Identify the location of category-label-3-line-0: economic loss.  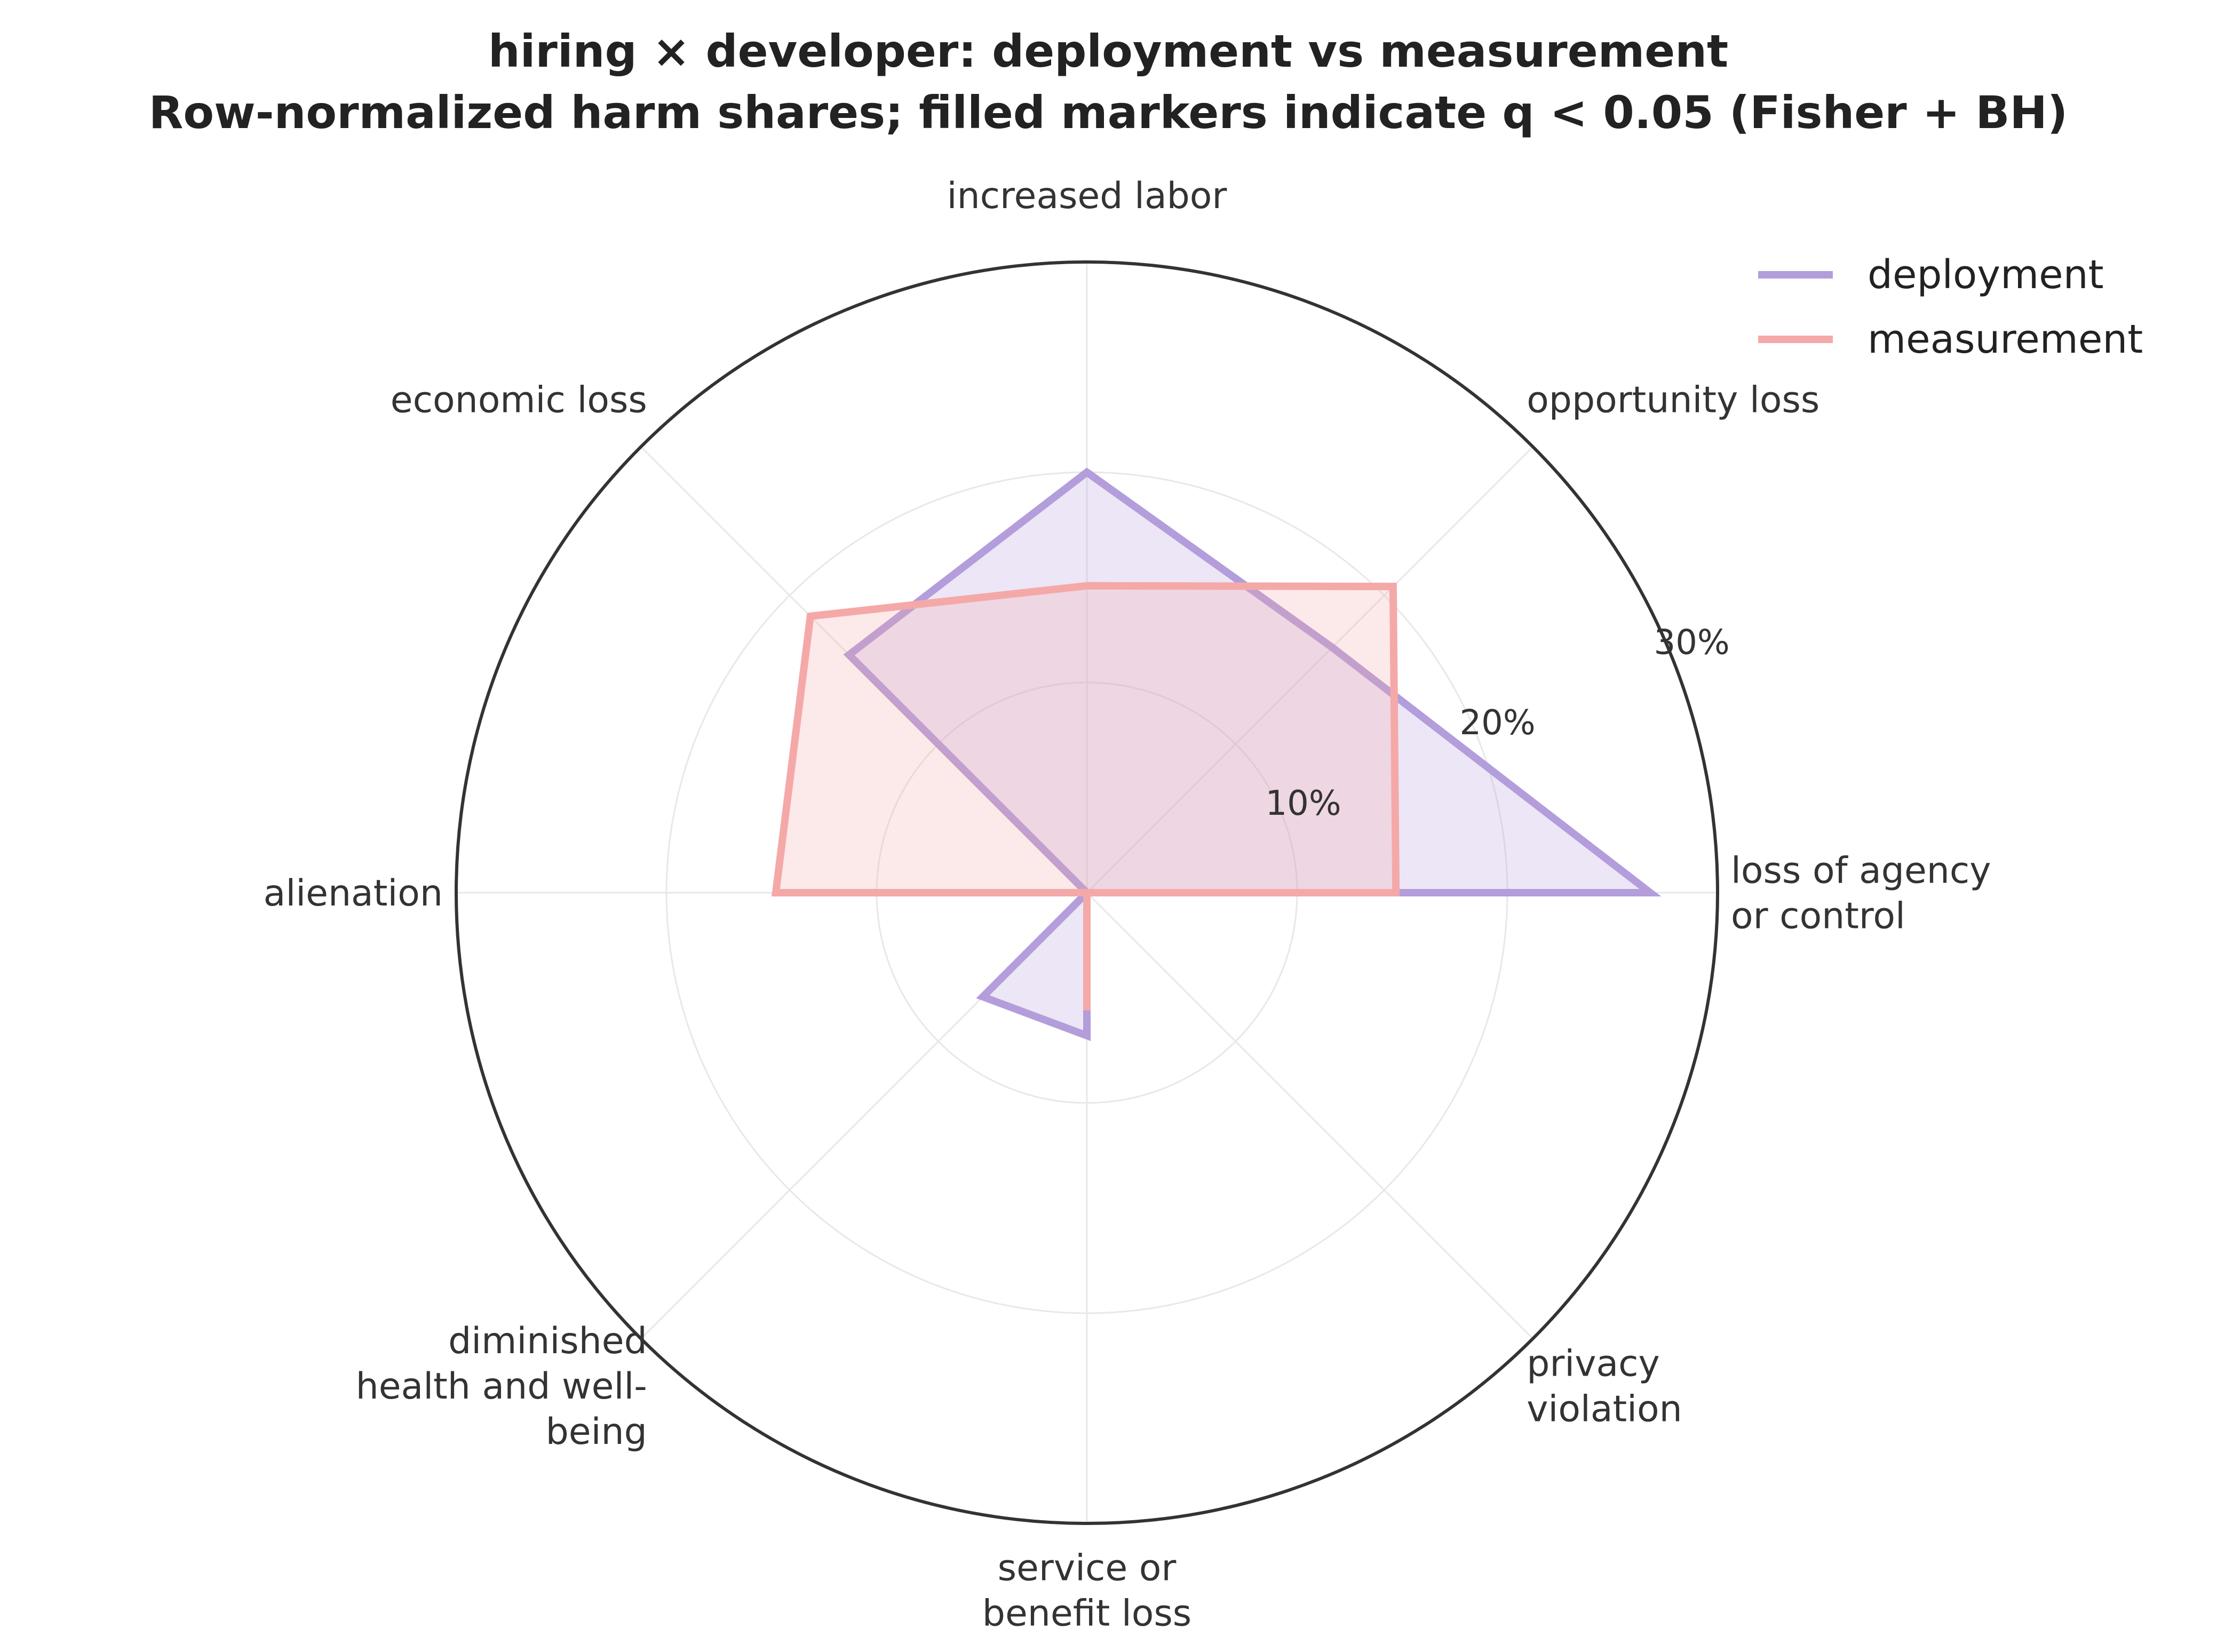
(519, 401).